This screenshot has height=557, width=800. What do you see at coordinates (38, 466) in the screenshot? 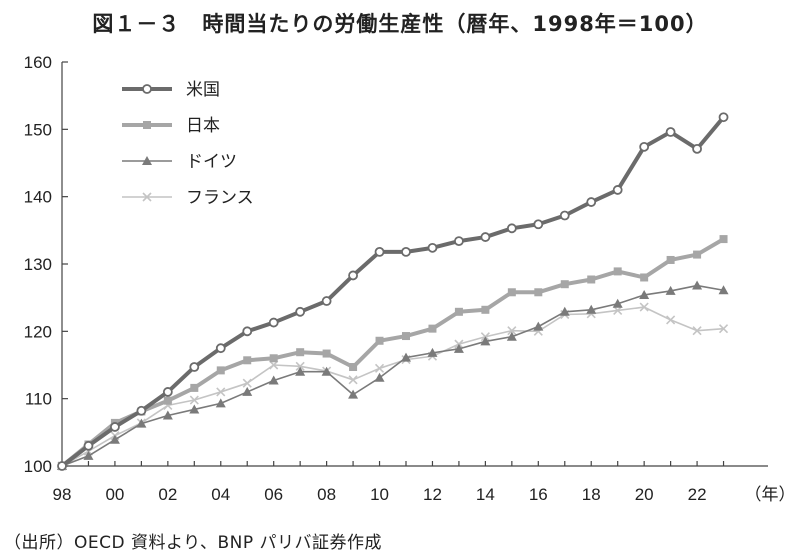
I see `y-tick-label: 100` at bounding box center [38, 466].